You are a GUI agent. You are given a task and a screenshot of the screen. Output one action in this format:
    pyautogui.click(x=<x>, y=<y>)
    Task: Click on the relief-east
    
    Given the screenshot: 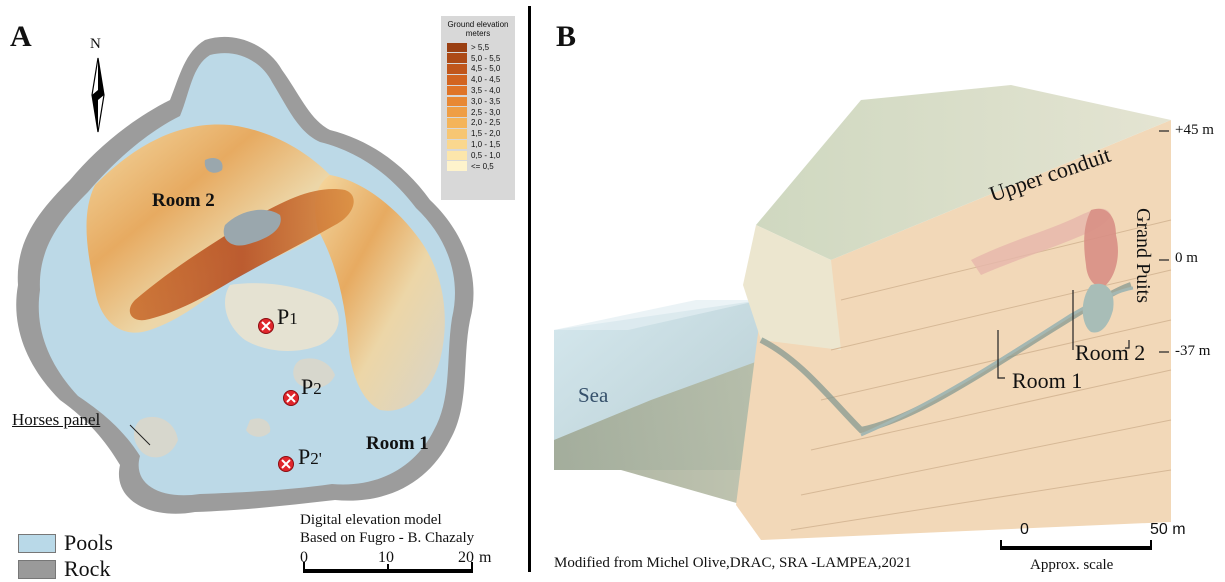 What is the action you would take?
    pyautogui.click(x=380, y=293)
    